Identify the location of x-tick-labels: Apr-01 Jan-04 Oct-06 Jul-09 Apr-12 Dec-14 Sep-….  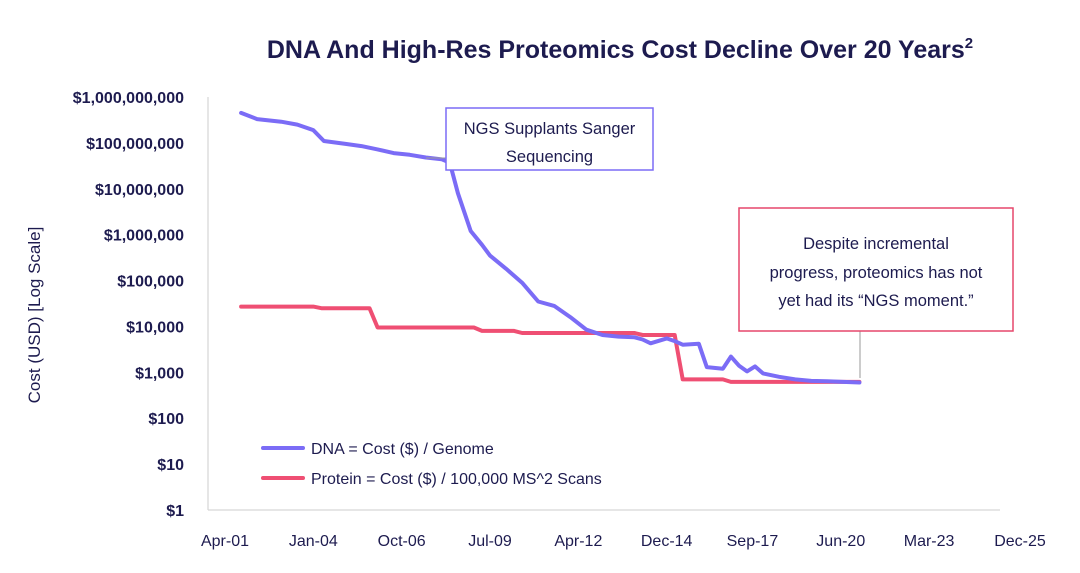
(623, 541).